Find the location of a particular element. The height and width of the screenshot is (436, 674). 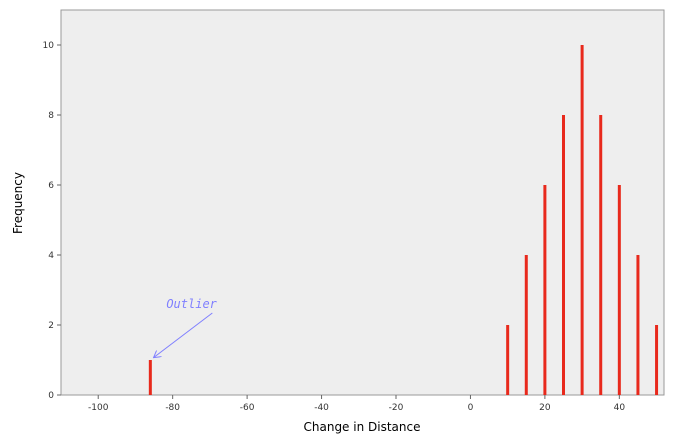

x-tick-label: 40 is located at coordinates (620, 408).